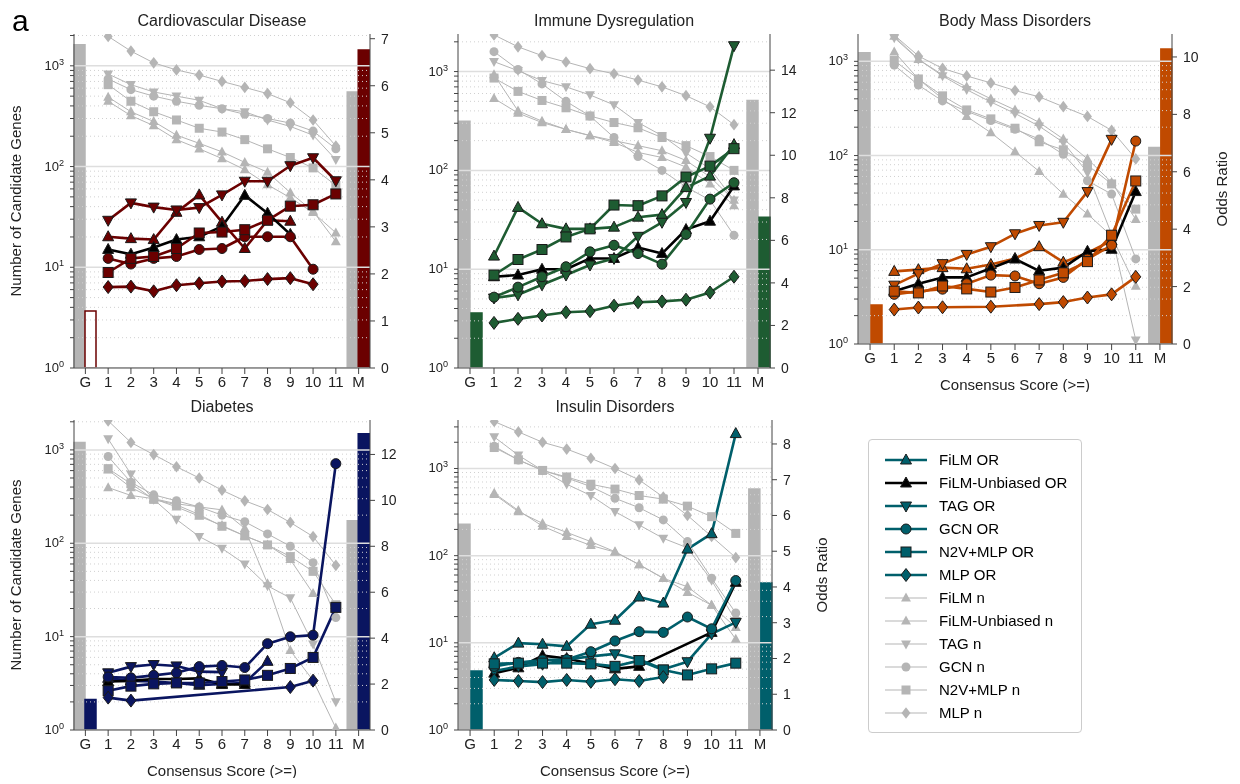  What do you see at coordinates (385, 320) in the screenshot?
I see `y2-tick-label: 1` at bounding box center [385, 320].